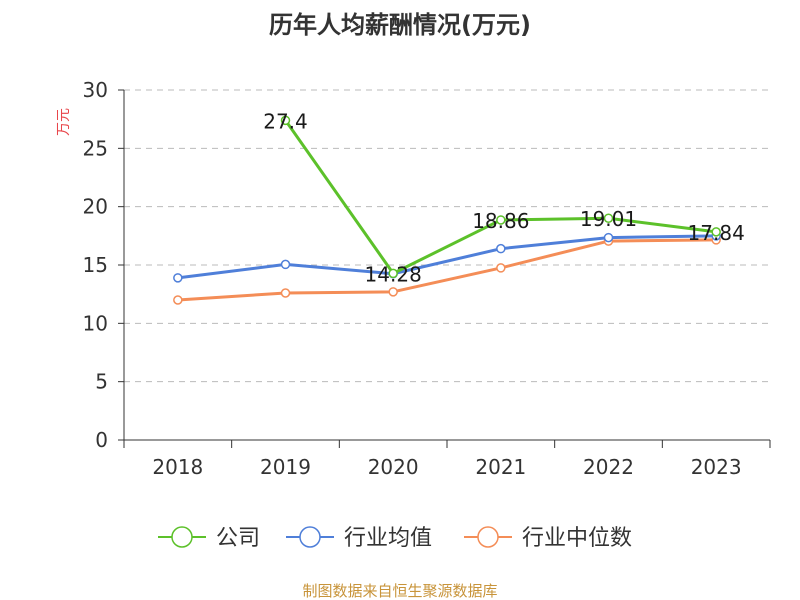  I want to click on y-tick-label: 10, so click(95, 323).